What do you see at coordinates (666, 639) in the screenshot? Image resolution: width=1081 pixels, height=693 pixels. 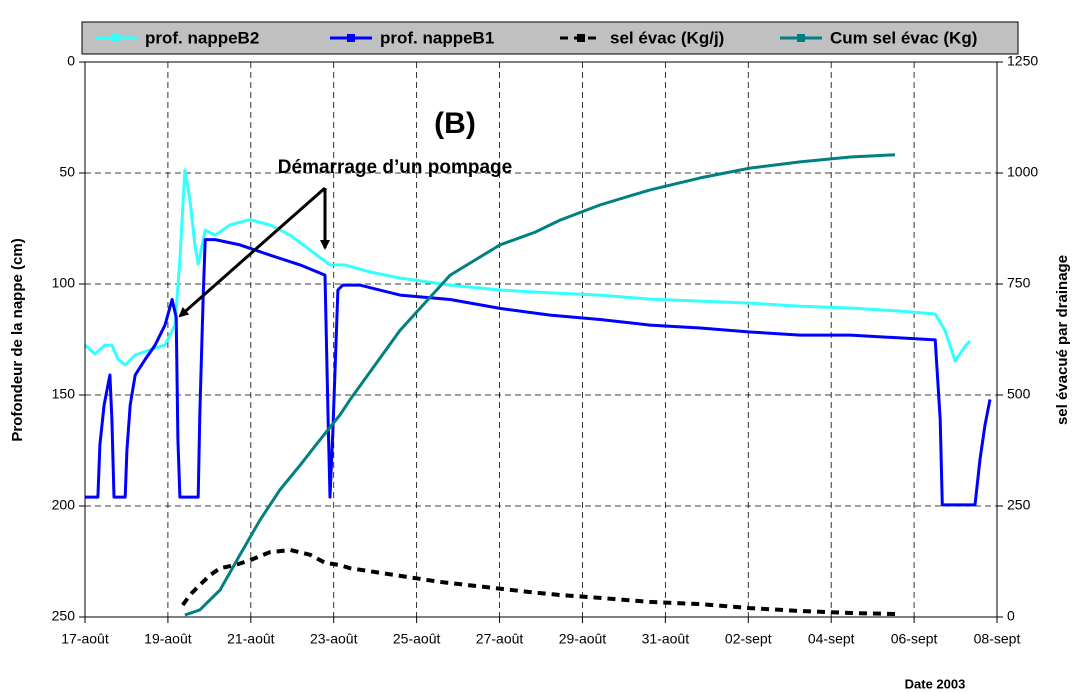 I see `x-tick-label: 31-août` at bounding box center [666, 639].